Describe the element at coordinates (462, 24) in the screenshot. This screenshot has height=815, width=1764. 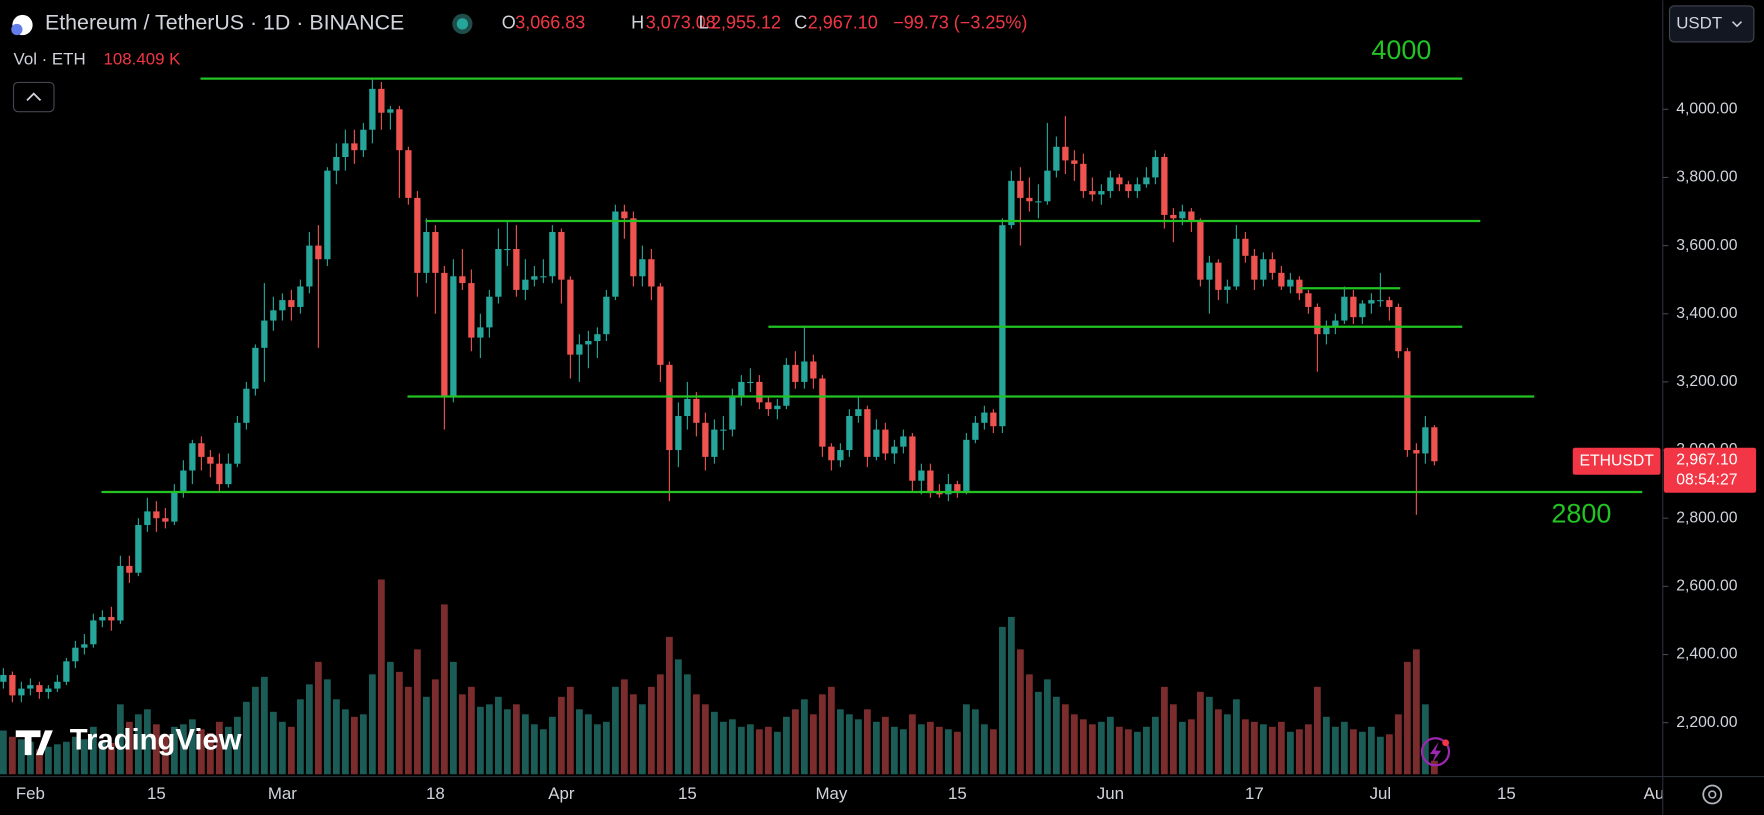
I see `market-status` at that location.